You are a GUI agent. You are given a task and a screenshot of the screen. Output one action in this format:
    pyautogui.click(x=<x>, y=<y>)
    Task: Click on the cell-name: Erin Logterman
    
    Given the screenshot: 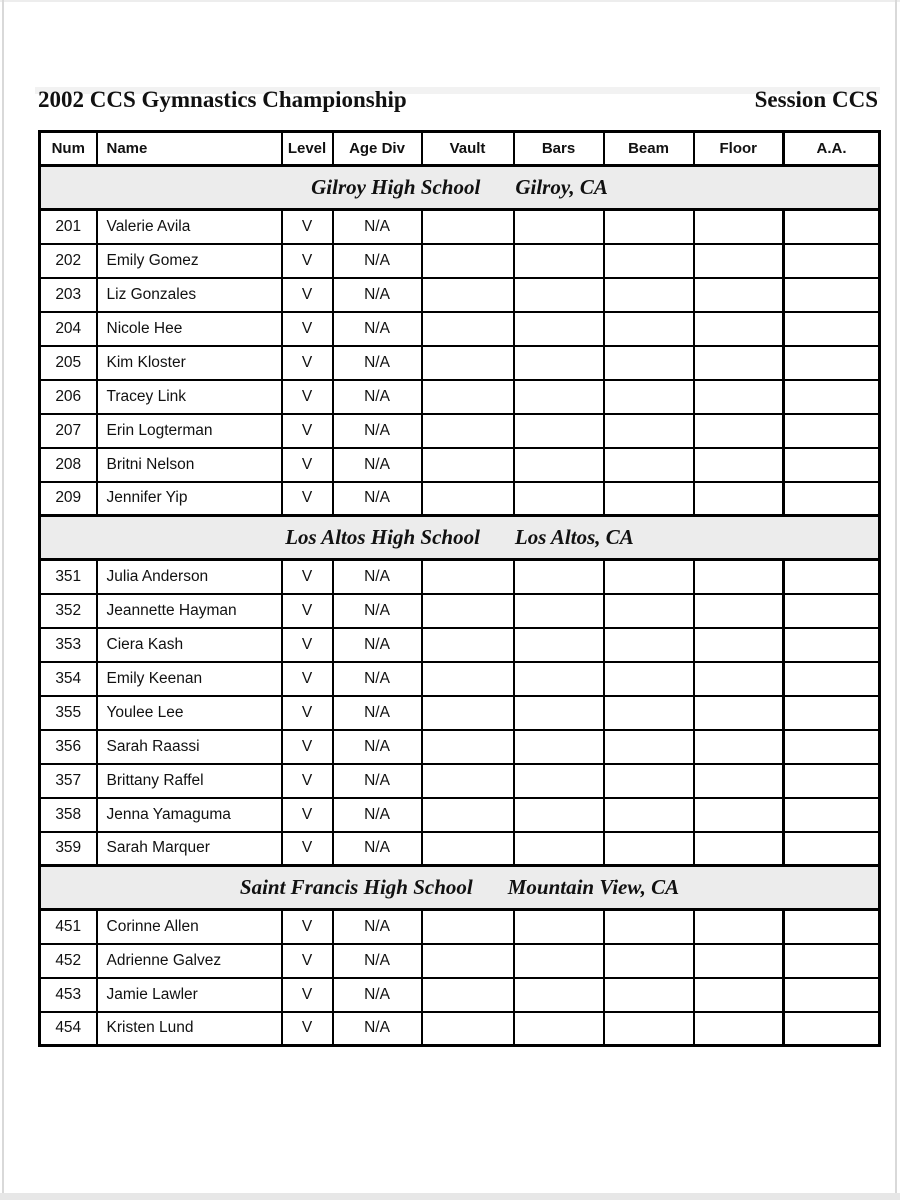 What is the action you would take?
    pyautogui.click(x=189, y=430)
    